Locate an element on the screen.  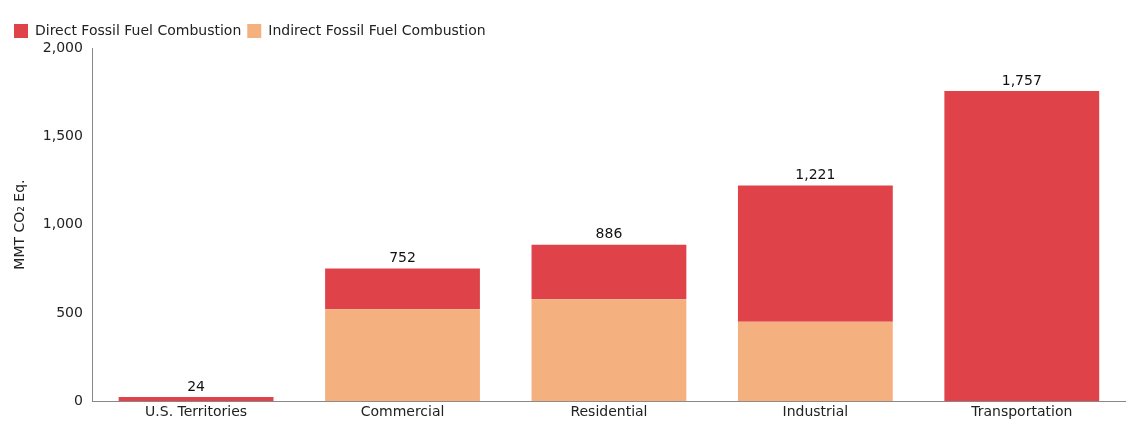
total-label: 1,757 is located at coordinates (1021, 79).